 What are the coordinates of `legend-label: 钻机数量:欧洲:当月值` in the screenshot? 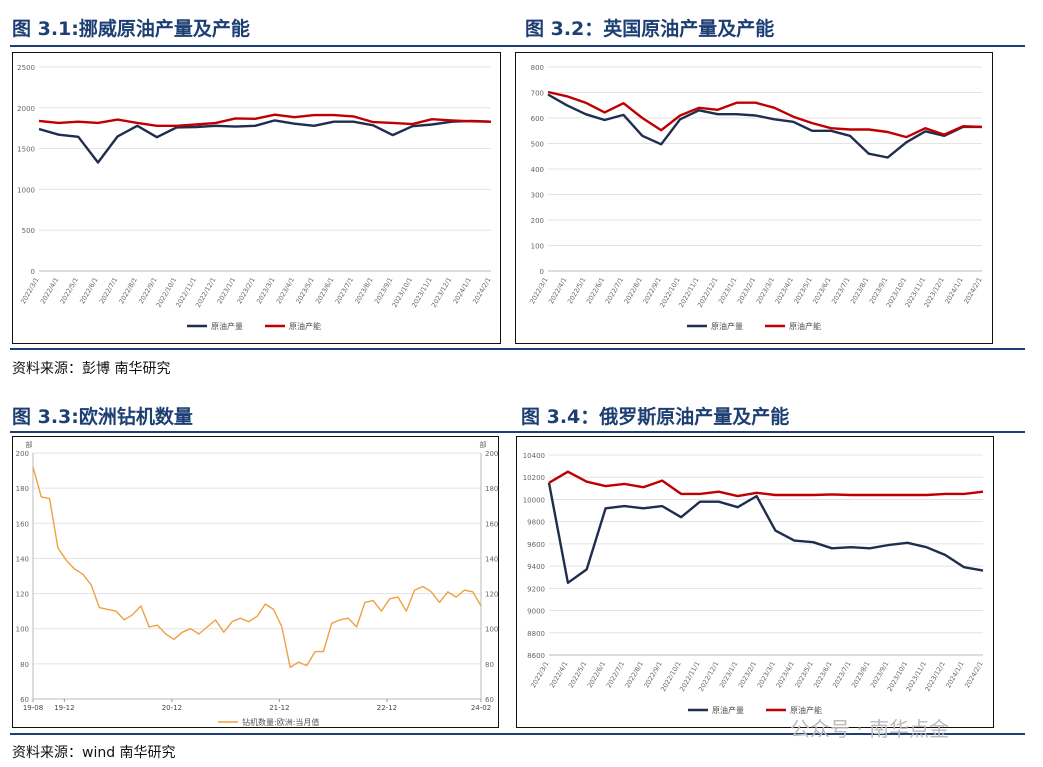 It's located at (280, 722).